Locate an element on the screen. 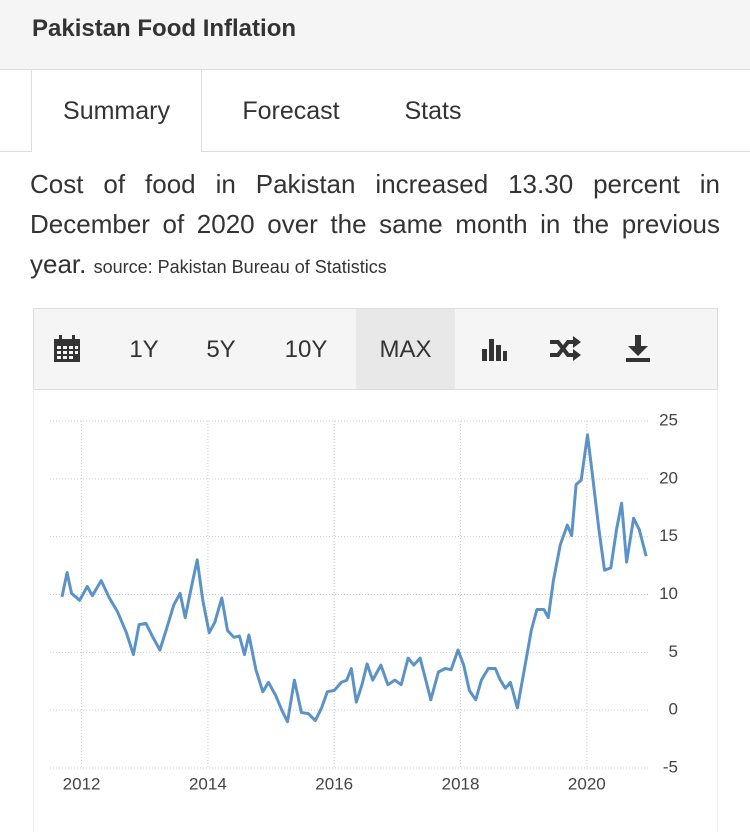 The image size is (750, 832). source: source: Pakistan Bureau of Statistics is located at coordinates (240, 267).